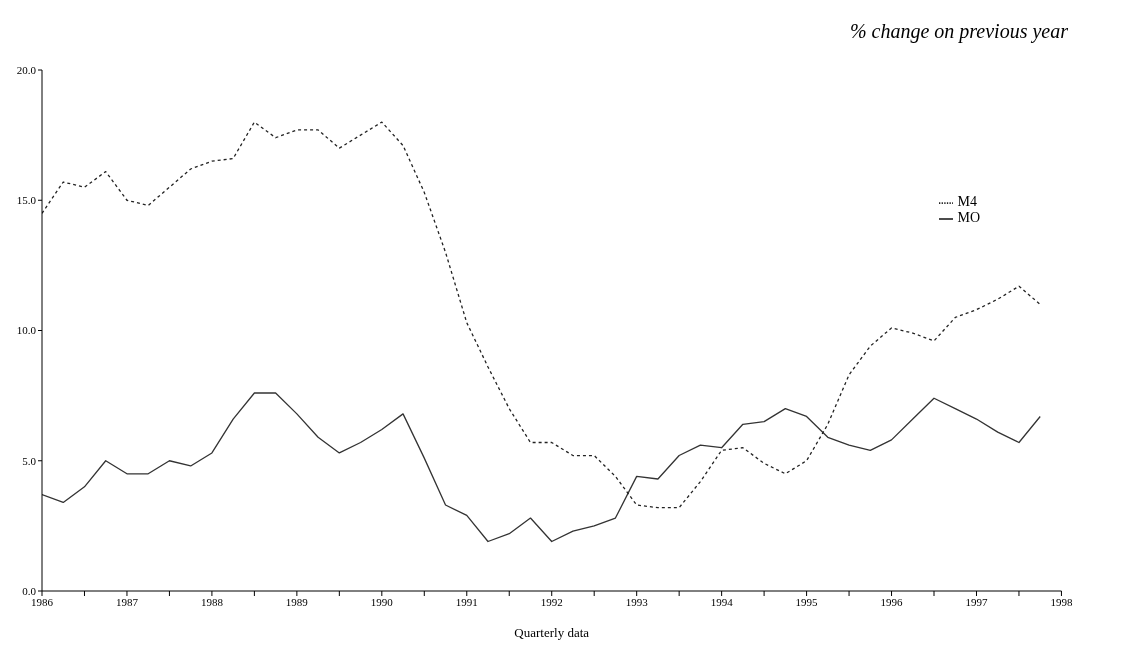  I want to click on x-tick-label: 1994, so click(722, 601).